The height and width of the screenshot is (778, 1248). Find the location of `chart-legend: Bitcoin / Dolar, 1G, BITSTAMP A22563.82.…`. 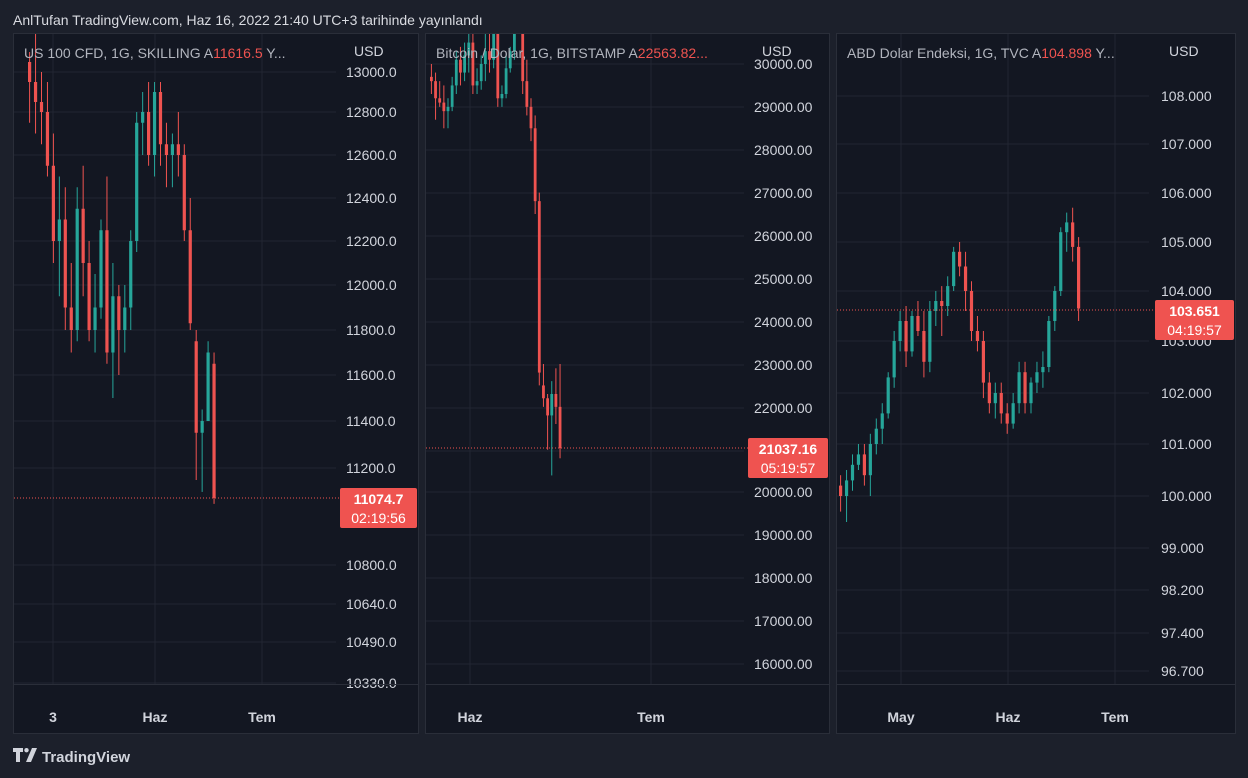

chart-legend: Bitcoin / Dolar, 1G, BITSTAMP A22563.82.… is located at coordinates (572, 53).